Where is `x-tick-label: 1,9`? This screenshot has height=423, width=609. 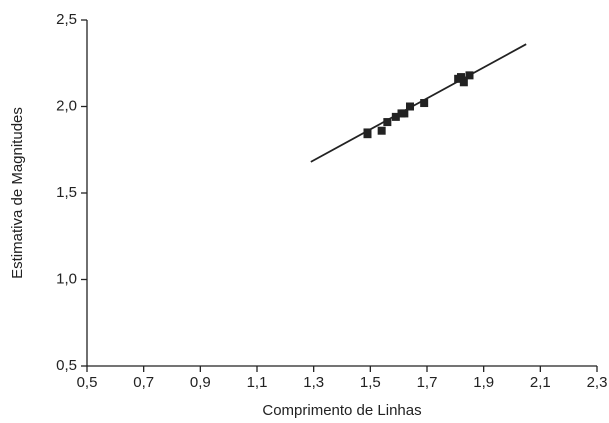 x-tick-label: 1,9 is located at coordinates (483, 382).